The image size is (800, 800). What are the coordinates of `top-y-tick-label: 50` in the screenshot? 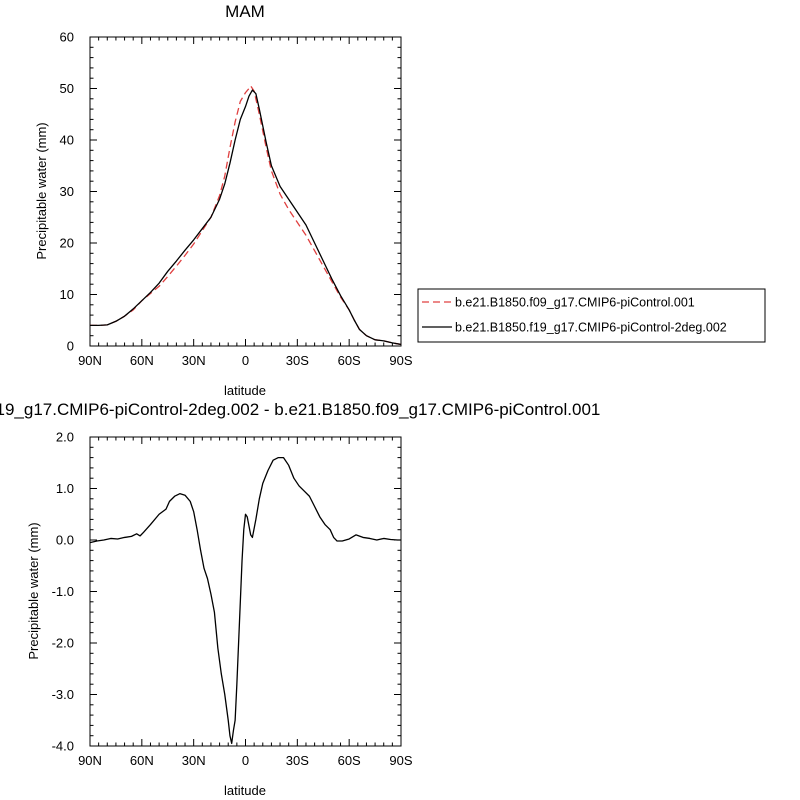 It's located at (67, 88).